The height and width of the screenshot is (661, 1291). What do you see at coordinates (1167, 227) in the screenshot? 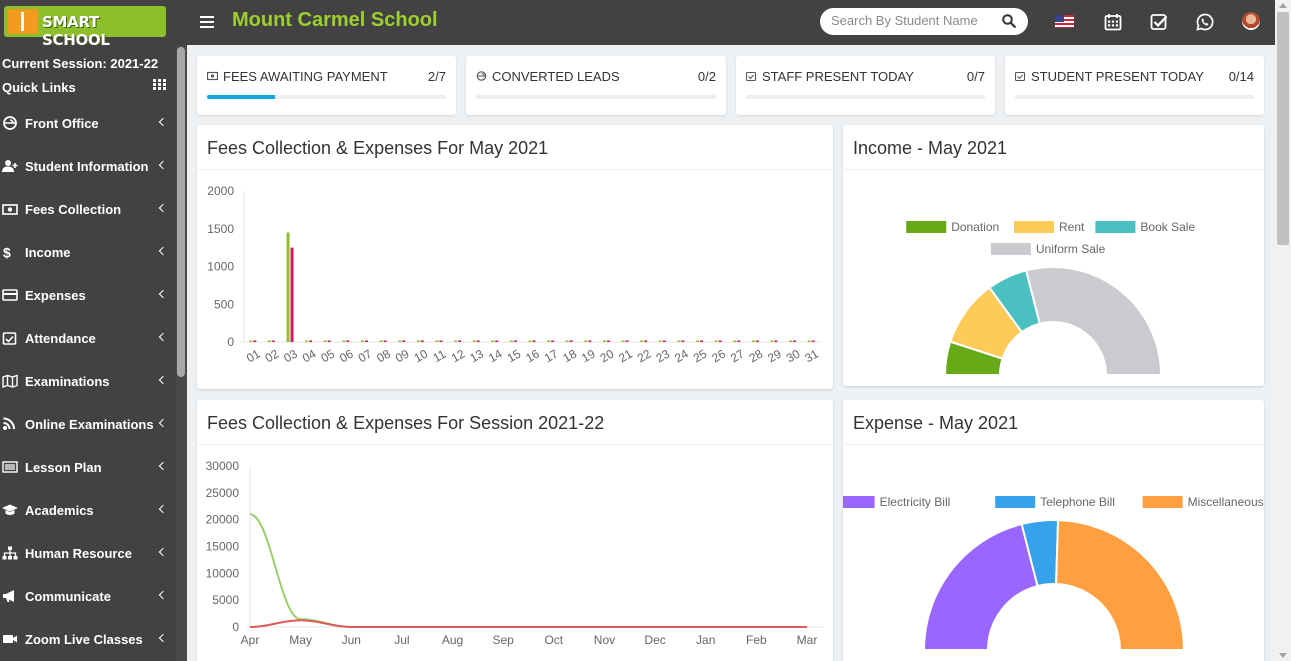
I see `legend-label: Book Sale` at bounding box center [1167, 227].